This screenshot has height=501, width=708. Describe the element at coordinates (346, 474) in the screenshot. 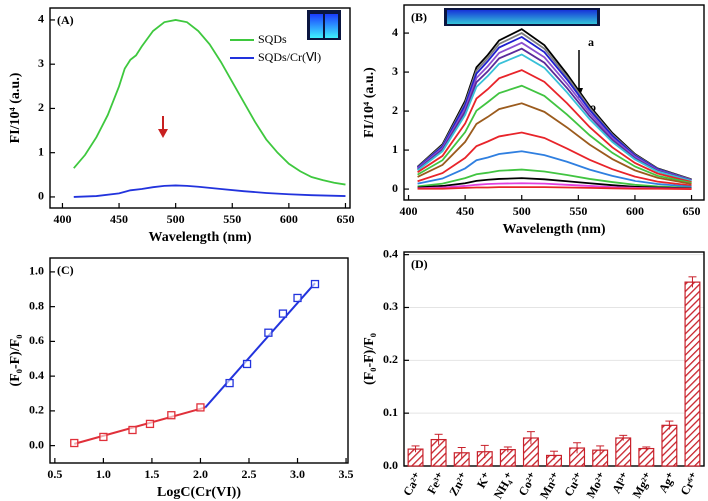

I see `x-tick-label: 3.5` at that location.